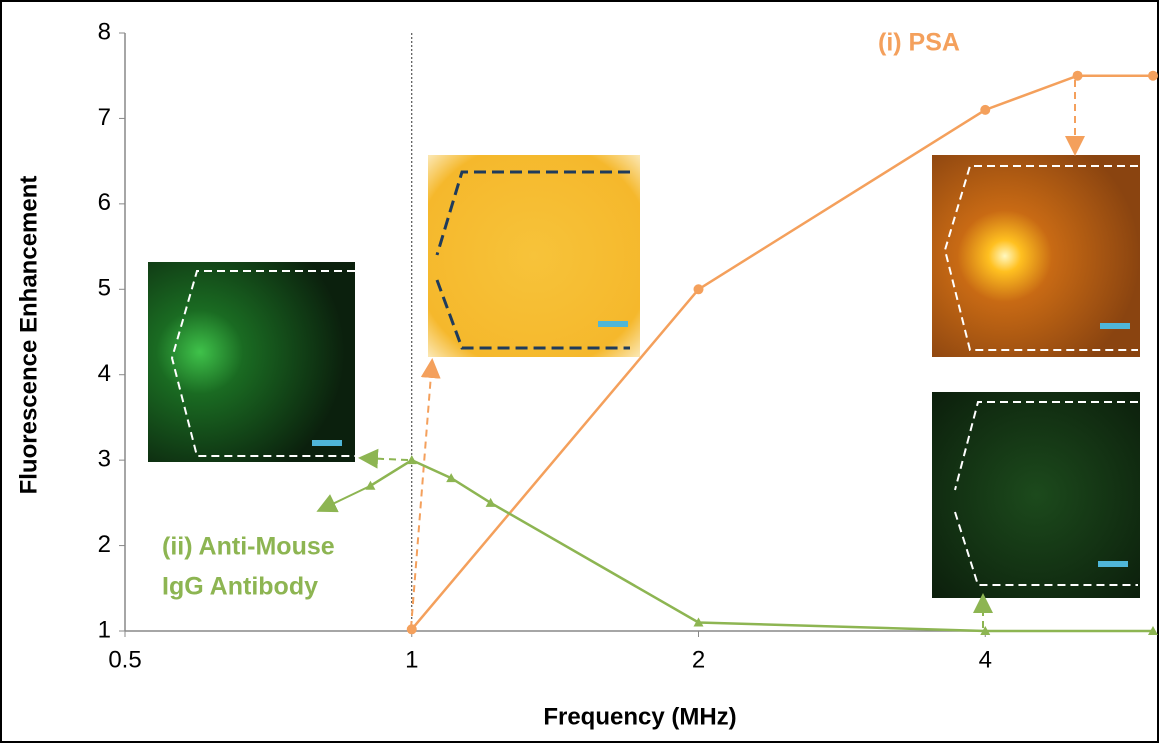 This screenshot has height=743, width=1159. Describe the element at coordinates (248, 547) in the screenshot. I see `annotation: (ii) Anti-Mouse` at that location.